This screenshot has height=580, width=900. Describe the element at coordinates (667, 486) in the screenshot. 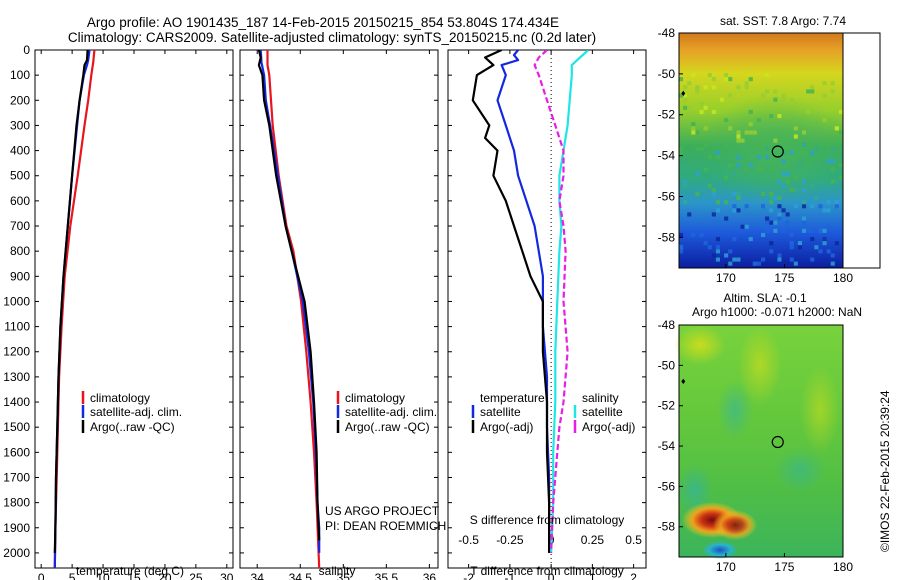

I see `map-y-tick-label: -56` at that location.